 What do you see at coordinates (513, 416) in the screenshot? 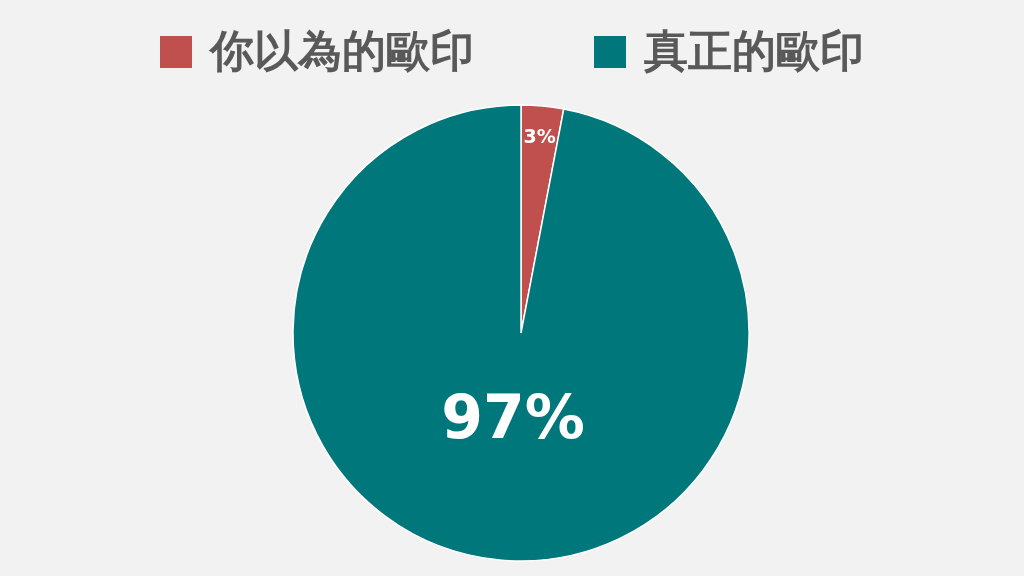
I see `data-label: 97%` at bounding box center [513, 416].